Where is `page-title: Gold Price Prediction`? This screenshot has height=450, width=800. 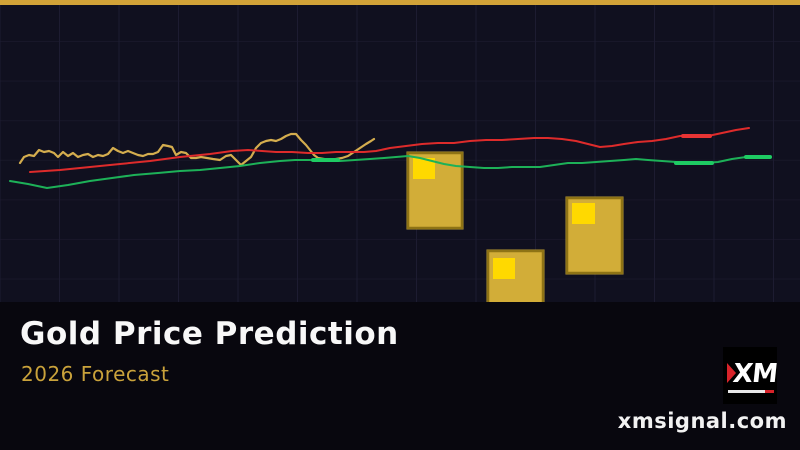 page-title: Gold Price Prediction is located at coordinates (209, 334).